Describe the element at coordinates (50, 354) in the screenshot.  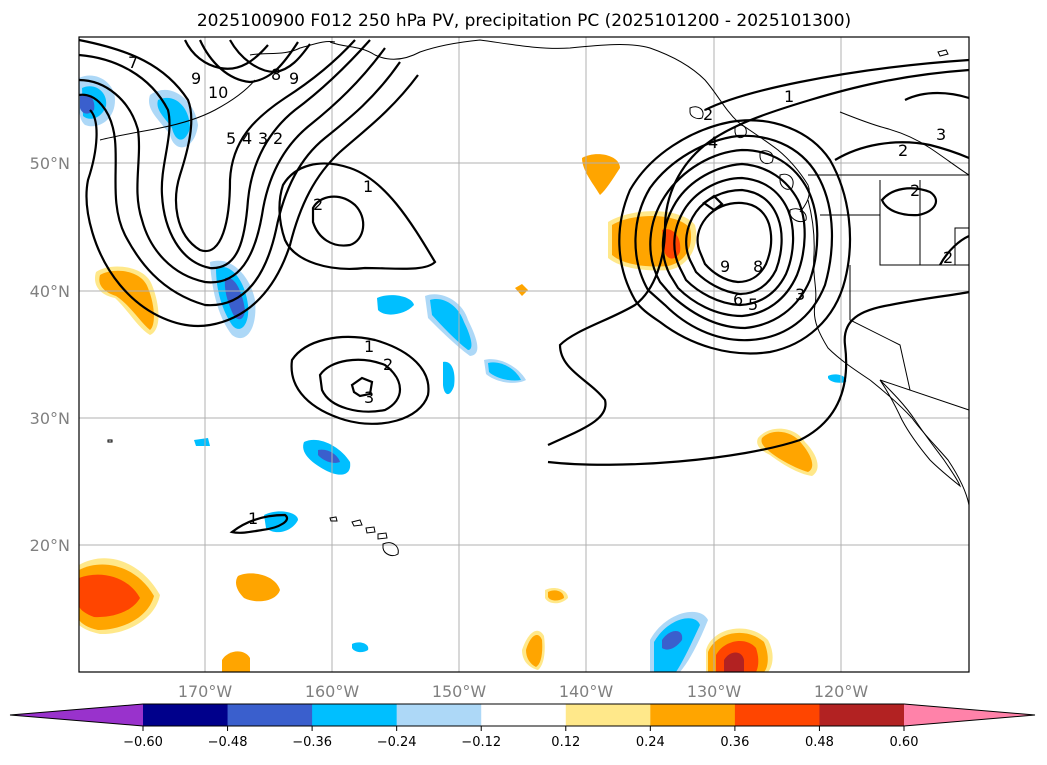
I see `latitude-labels: 50°N 40°N 30°N 20°N` at that location.